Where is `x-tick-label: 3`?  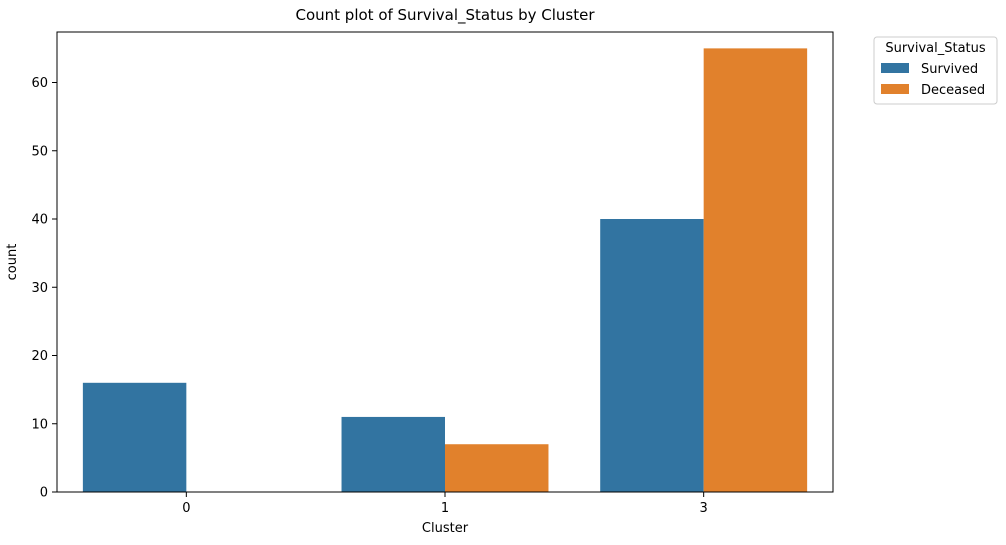
x-tick-label: 3 is located at coordinates (704, 508).